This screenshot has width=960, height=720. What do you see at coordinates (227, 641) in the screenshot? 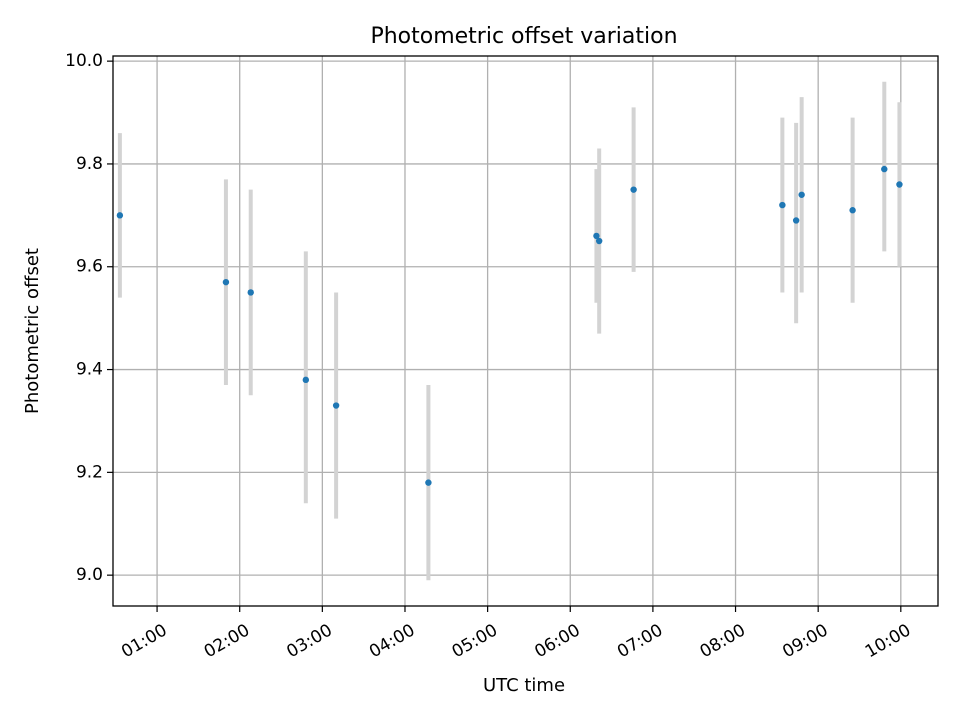
I see `x-tick-label: 02:00` at bounding box center [227, 641].